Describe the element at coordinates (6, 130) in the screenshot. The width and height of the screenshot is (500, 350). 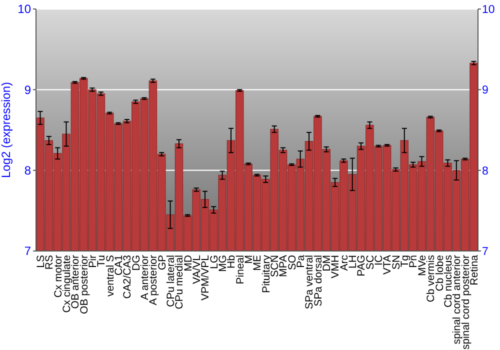
I see `y-axis-title: Log2 (expression)` at that location.